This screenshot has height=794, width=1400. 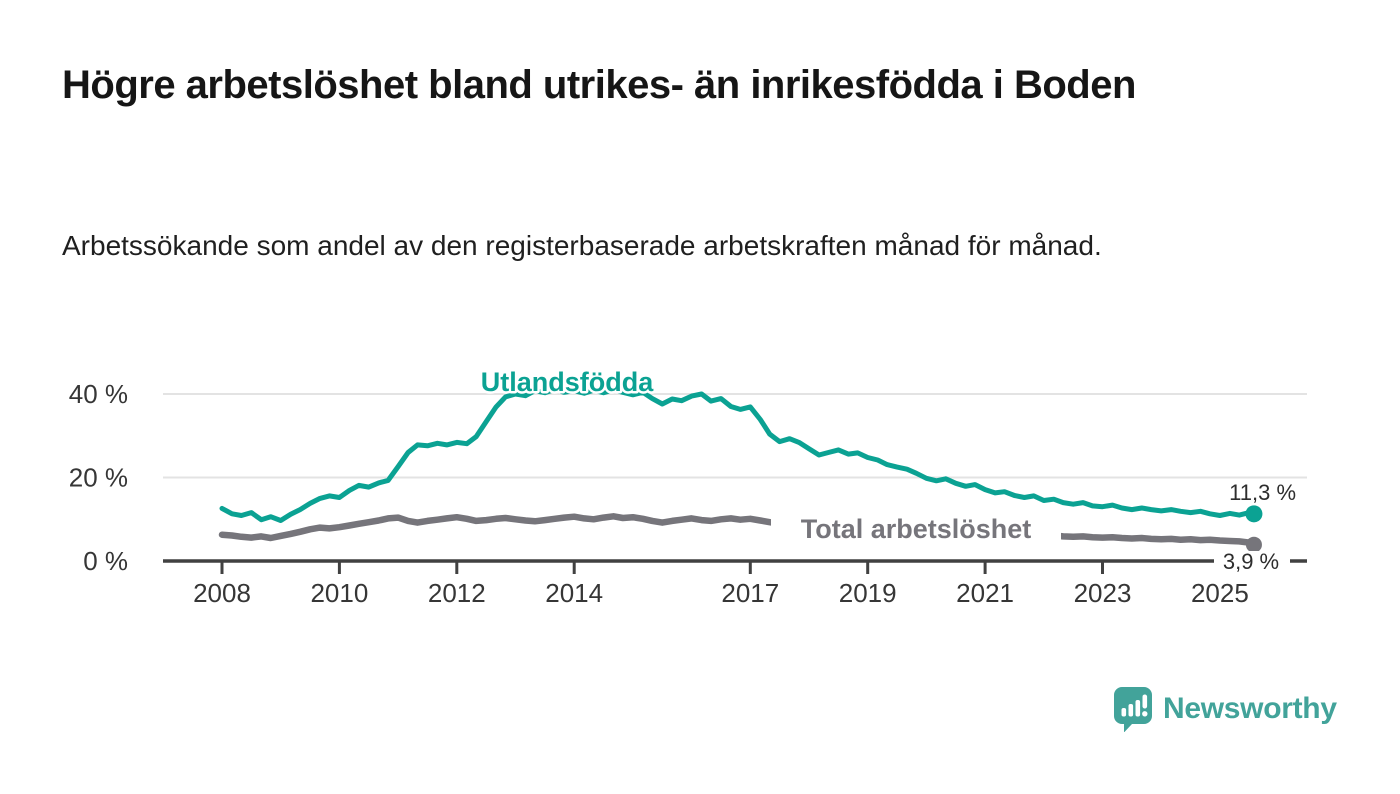 What do you see at coordinates (738, 530) in the screenshot?
I see `series-line-total` at bounding box center [738, 530].